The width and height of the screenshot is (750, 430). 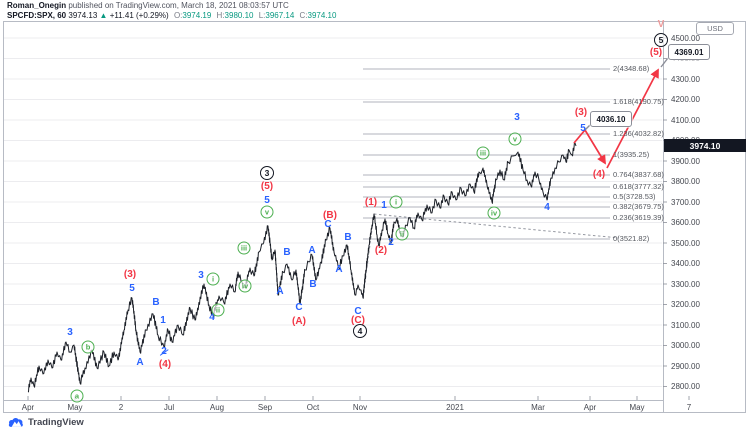 I want to click on high-value: 3980.10, so click(x=239, y=15).